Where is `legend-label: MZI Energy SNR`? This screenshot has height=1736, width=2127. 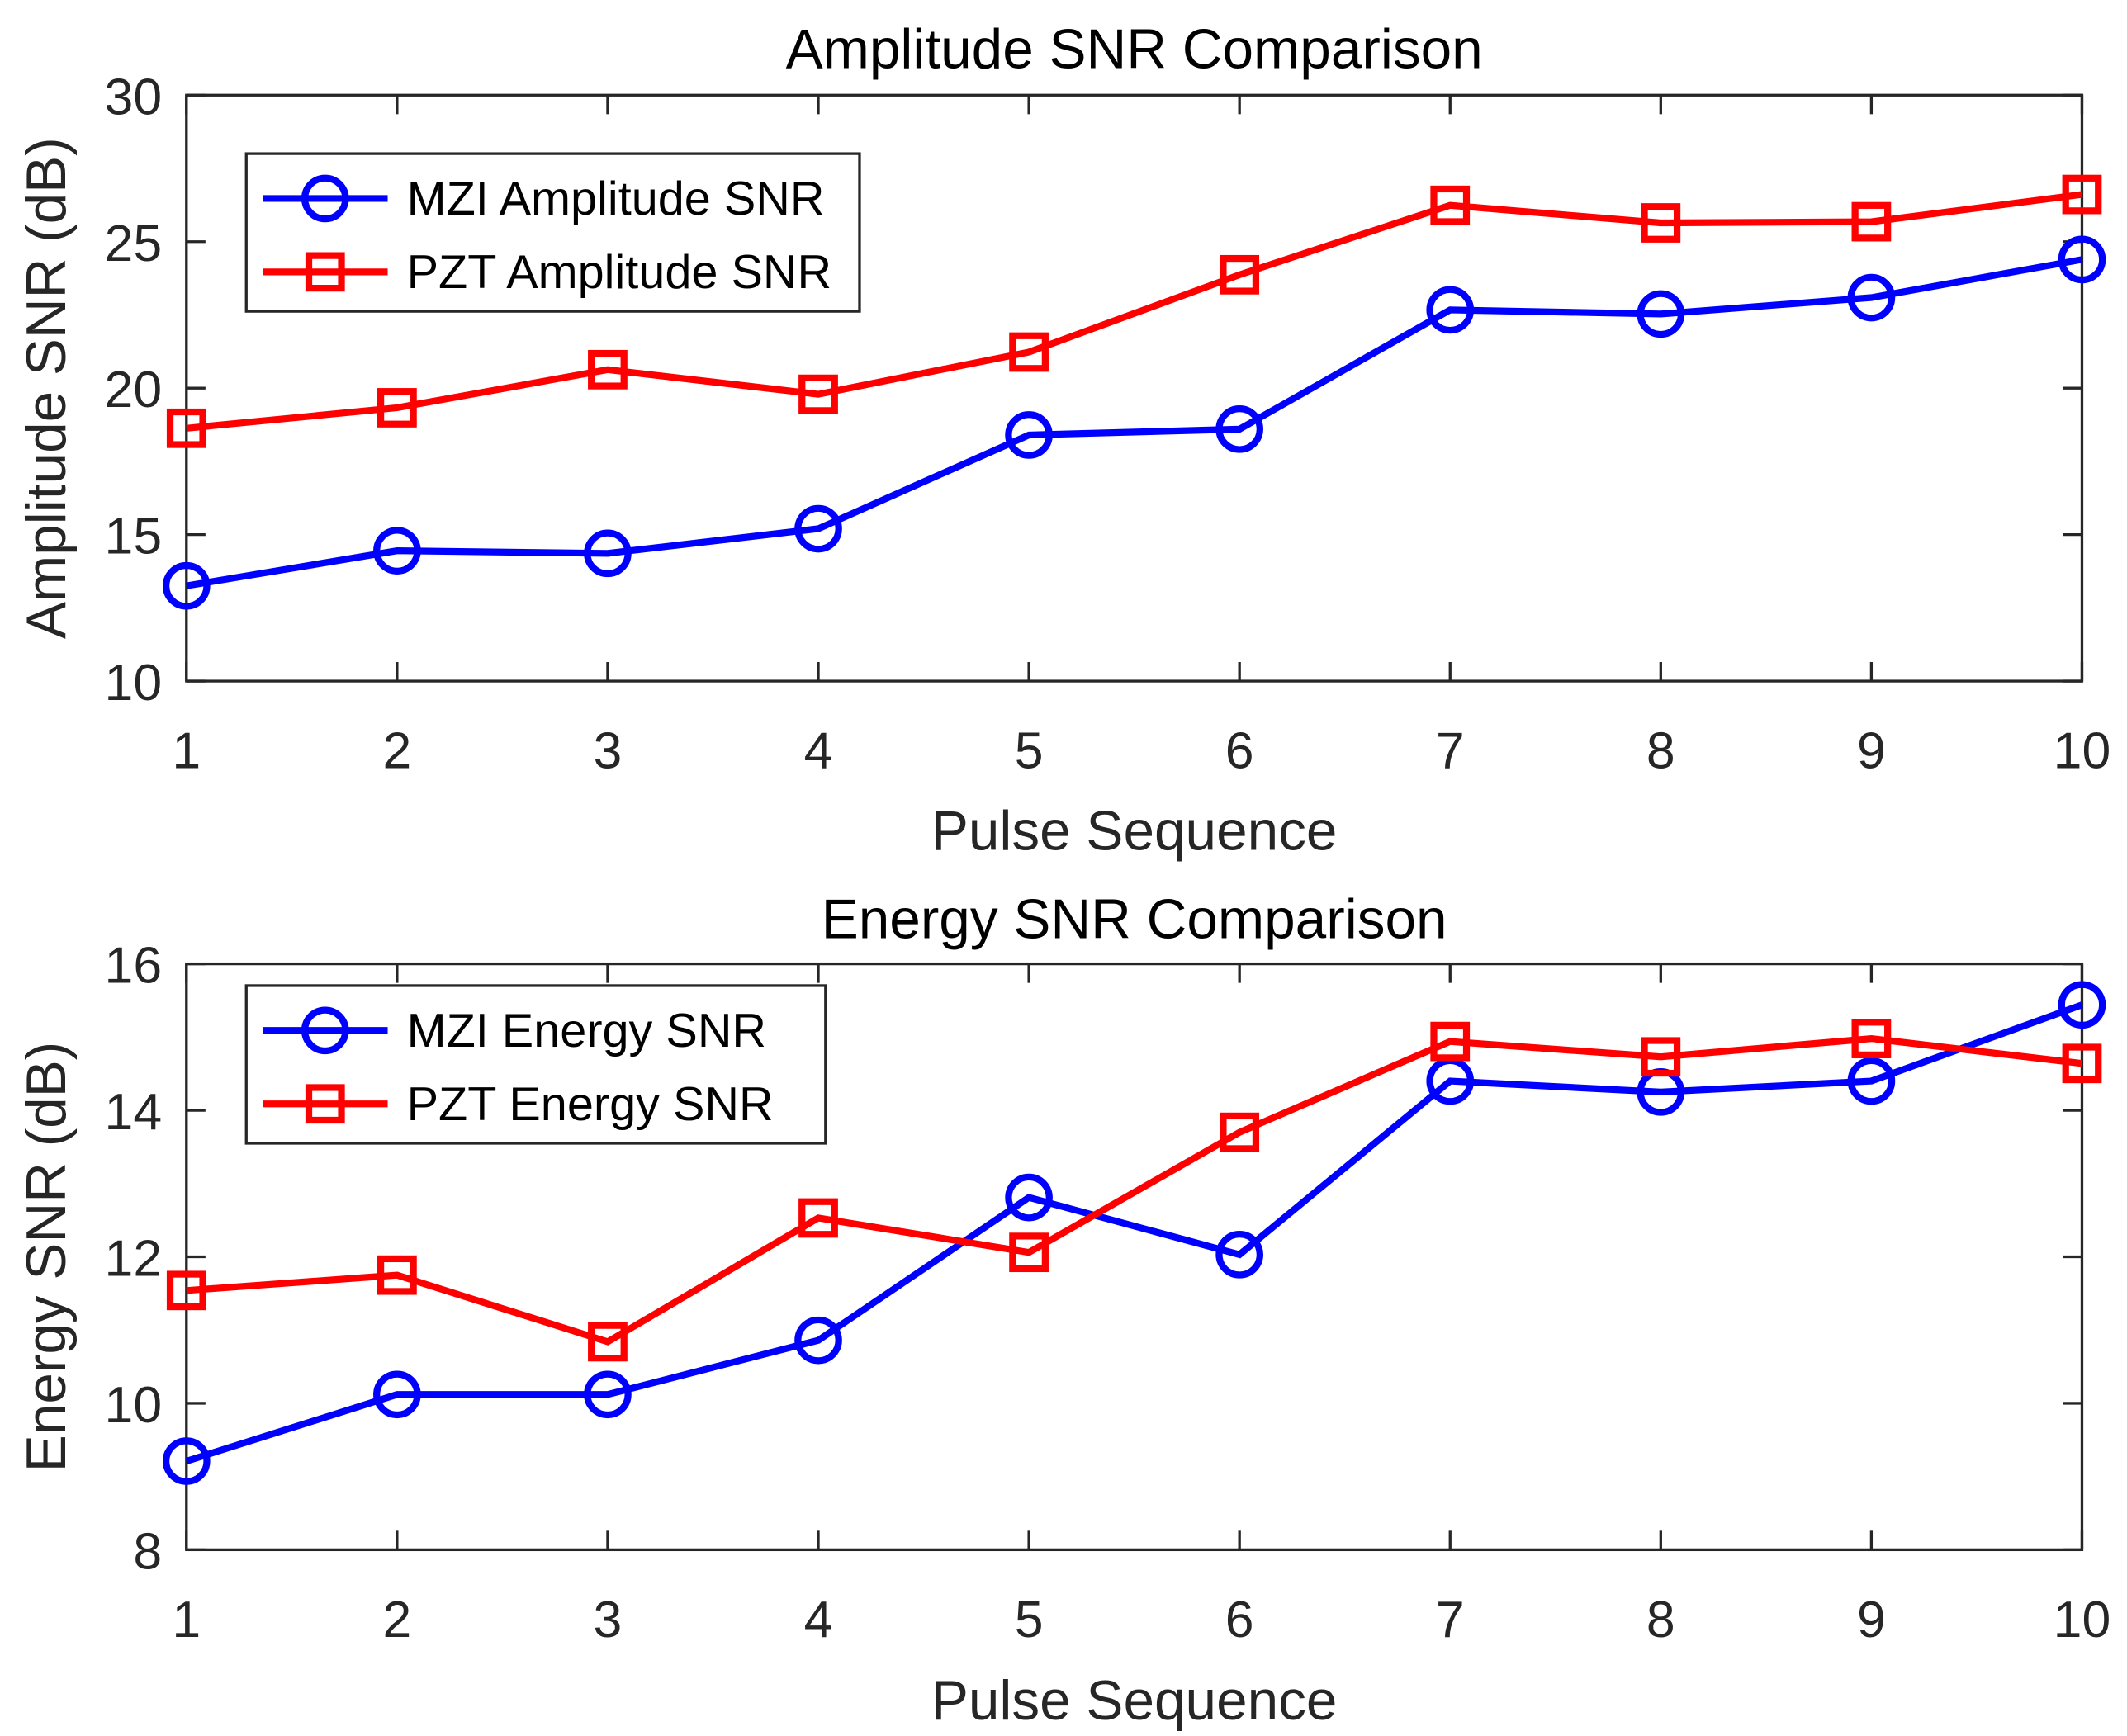 legend-label: MZI Energy SNR is located at coordinates (586, 1031).